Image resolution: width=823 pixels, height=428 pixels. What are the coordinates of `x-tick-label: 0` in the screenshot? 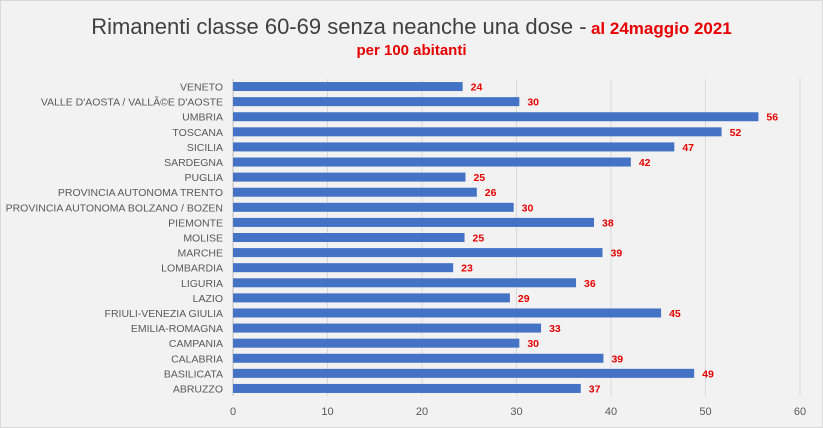 It's located at (233, 412).